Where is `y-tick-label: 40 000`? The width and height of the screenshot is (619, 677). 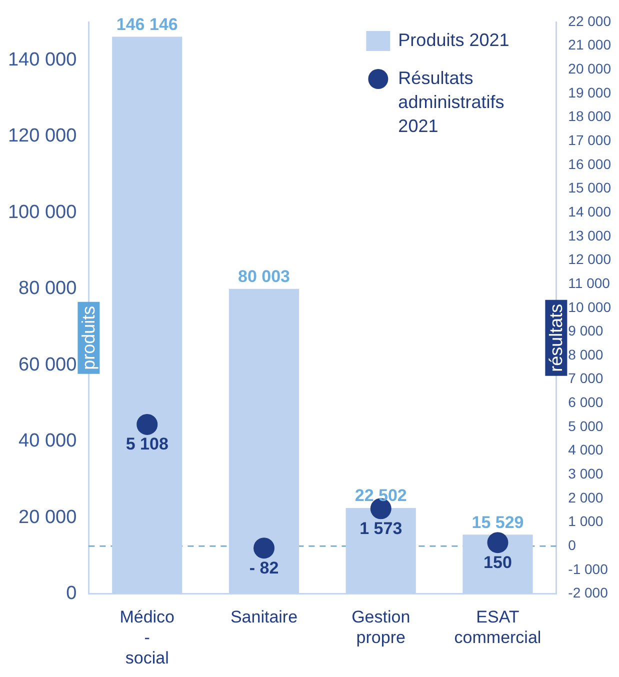 y-tick-label: 40 000 is located at coordinates (47, 441).